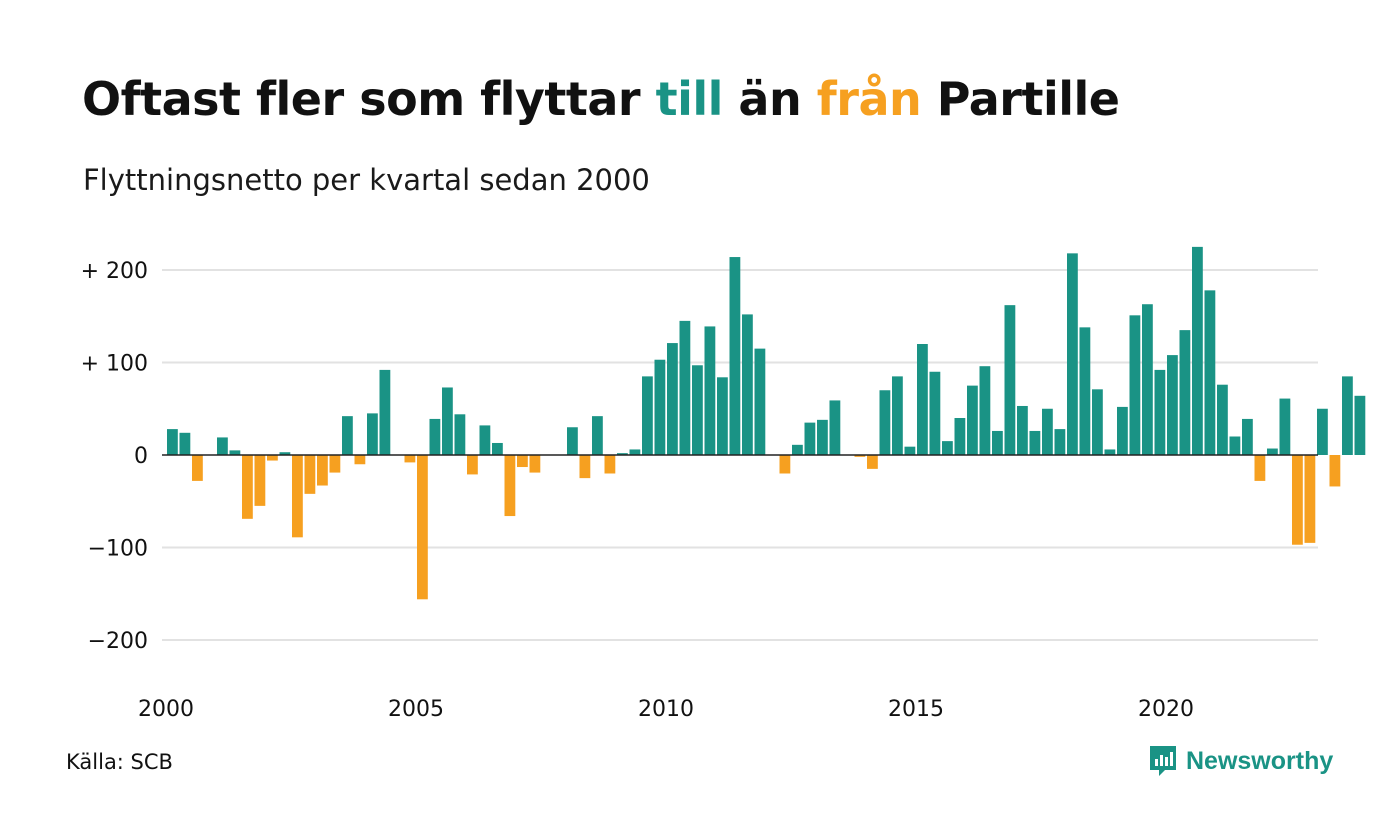 The height and width of the screenshot is (840, 1400). I want to click on source-note: Källa: SCB, so click(119, 762).